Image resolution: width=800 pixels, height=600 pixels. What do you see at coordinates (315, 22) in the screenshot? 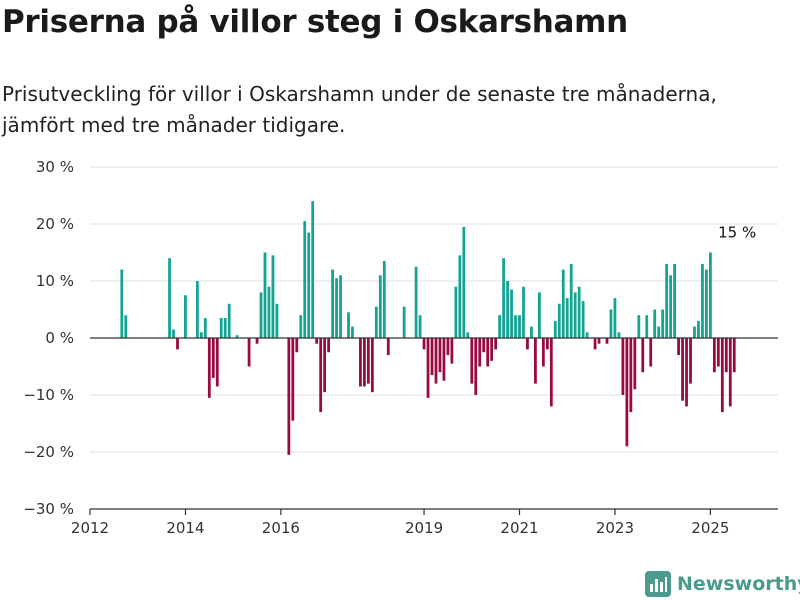
I see `chart-title: Priserna på villor steg i Oskarshamn` at bounding box center [315, 22].